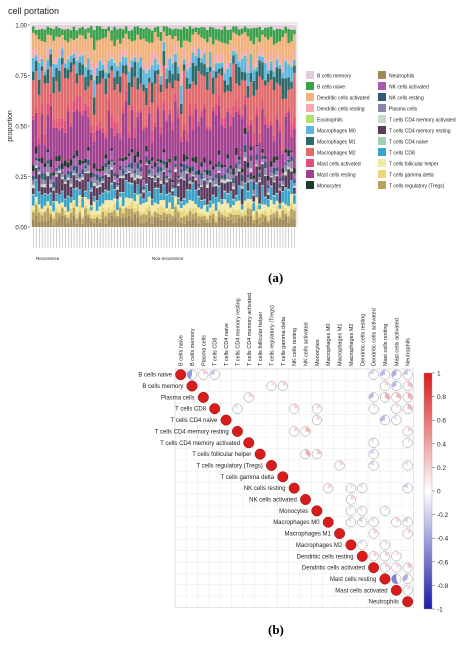 This screenshot has height=645, width=474. Describe the element at coordinates (21, 128) in the screenshot. I see `y-tick-label: 0.50` at that location.